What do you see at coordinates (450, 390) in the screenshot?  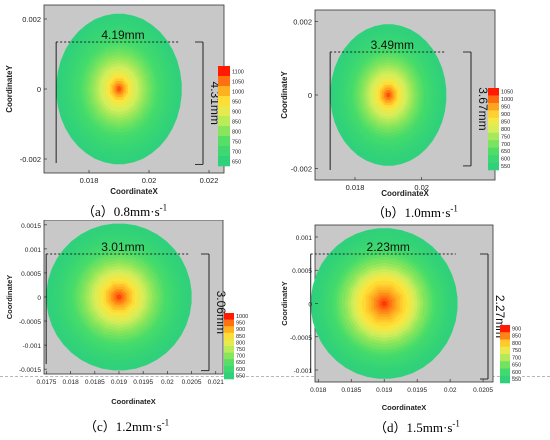 I see `x-tick-label-d: 0.02` at bounding box center [450, 390].